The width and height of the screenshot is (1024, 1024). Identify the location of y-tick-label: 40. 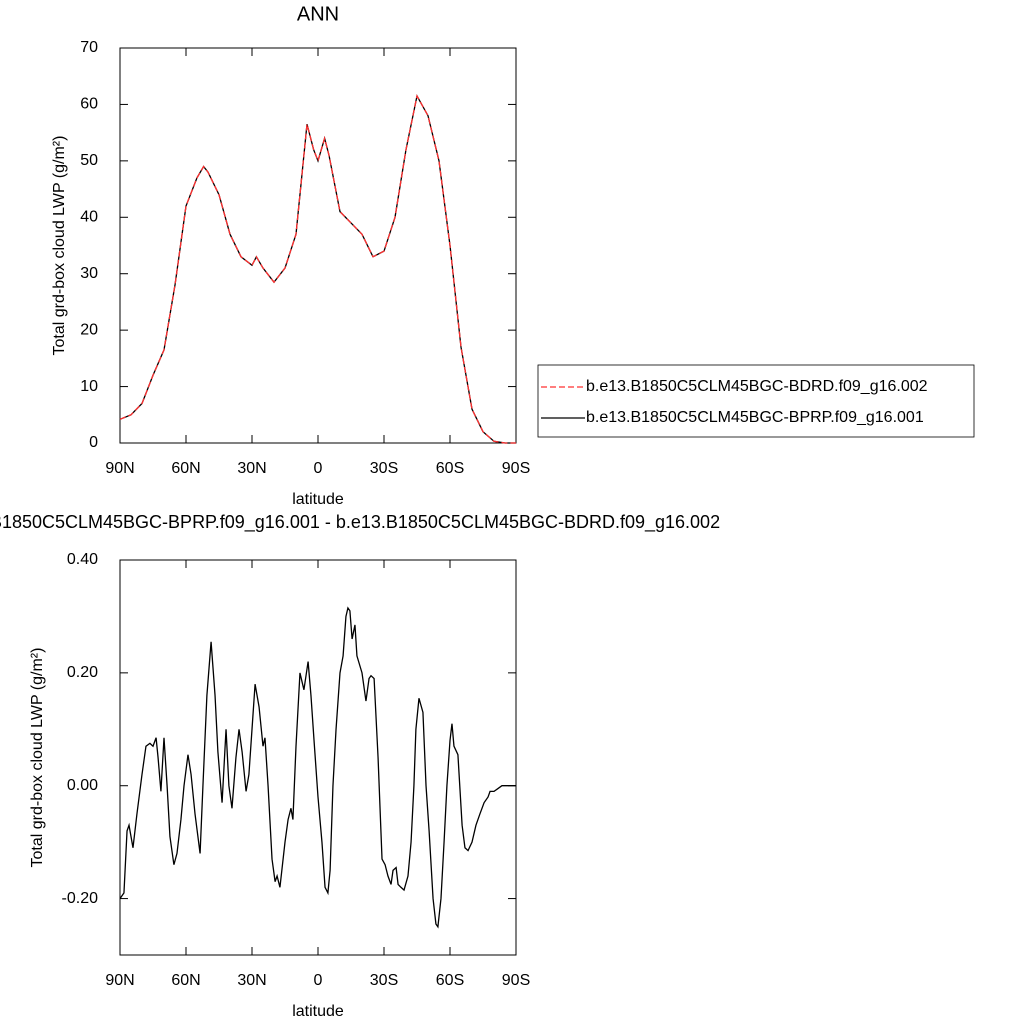
(89, 217).